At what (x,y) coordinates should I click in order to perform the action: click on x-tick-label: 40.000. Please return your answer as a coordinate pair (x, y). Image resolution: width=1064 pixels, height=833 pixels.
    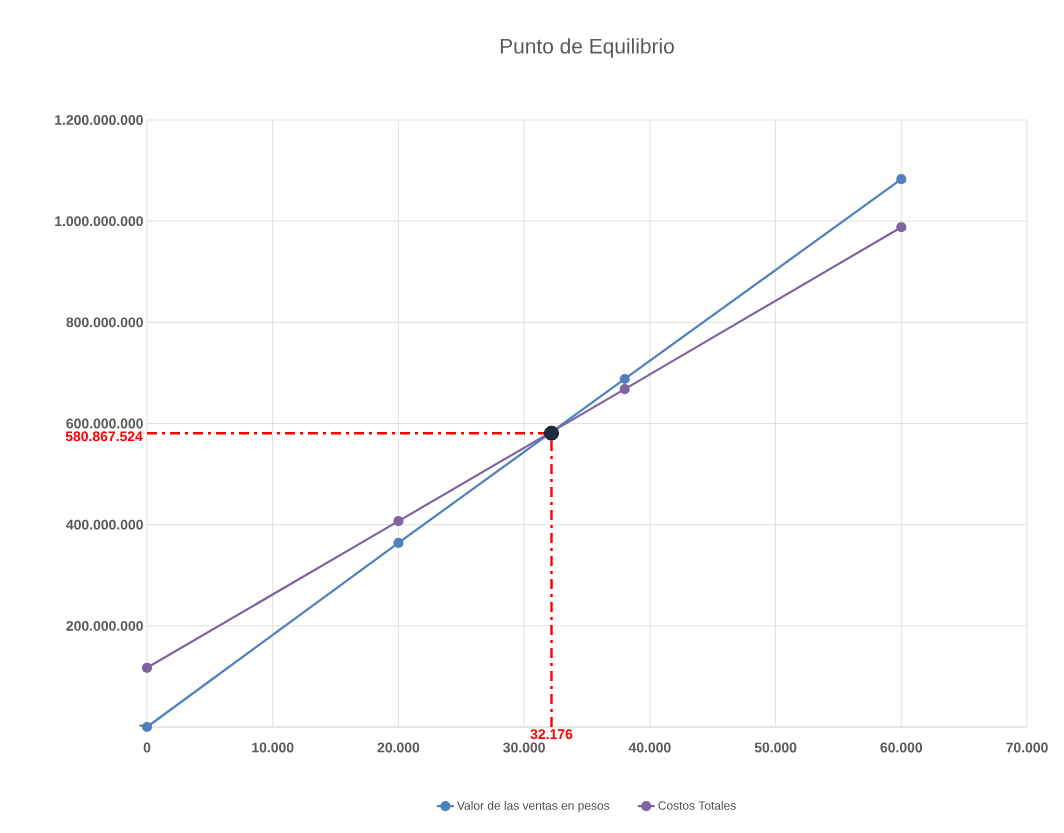
    Looking at the image, I should click on (649, 747).